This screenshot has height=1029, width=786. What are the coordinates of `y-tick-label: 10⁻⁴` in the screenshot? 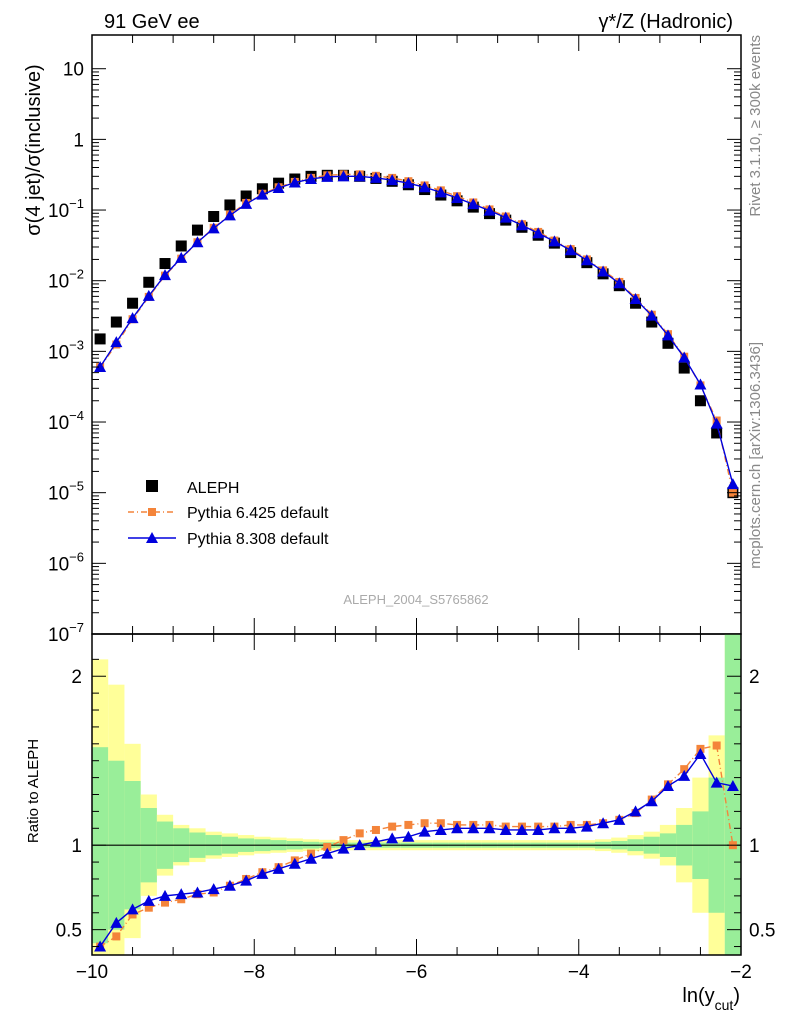 It's located at (66, 421).